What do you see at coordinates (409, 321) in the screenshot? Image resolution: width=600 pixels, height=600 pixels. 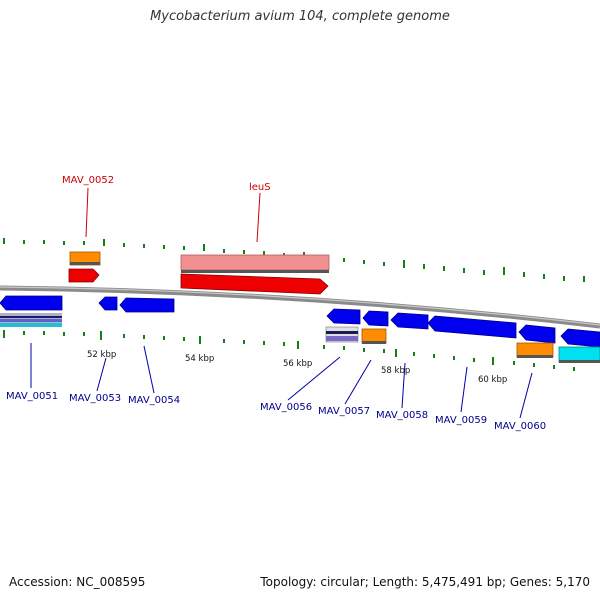 I see `gene-MAV_0058-arrow` at bounding box center [409, 321].